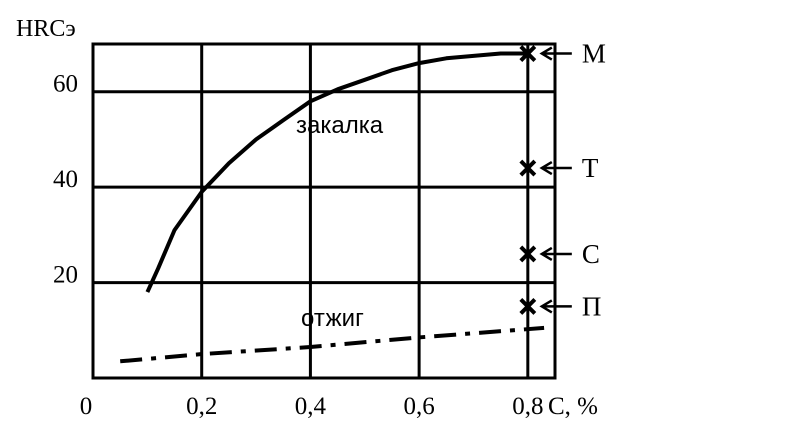  Describe the element at coordinates (594, 54) in the screenshot. I see `point-label-0: М` at that location.